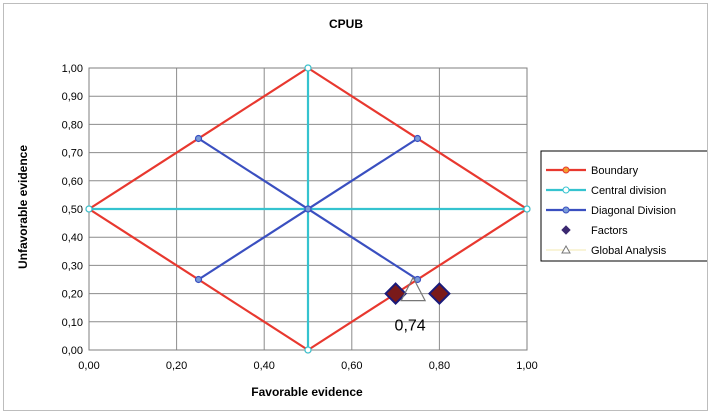 The height and width of the screenshot is (415, 711). What do you see at coordinates (72, 323) in the screenshot?
I see `y-tick-label: 0,10` at bounding box center [72, 323].